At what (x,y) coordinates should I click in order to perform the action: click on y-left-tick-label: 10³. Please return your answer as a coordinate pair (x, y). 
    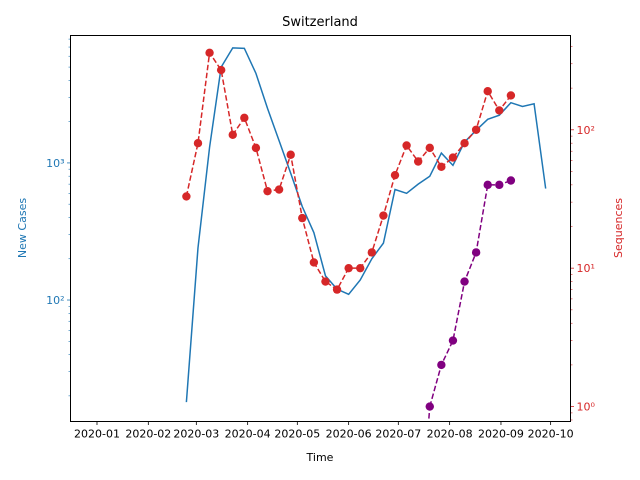
    Looking at the image, I should click on (55, 163).